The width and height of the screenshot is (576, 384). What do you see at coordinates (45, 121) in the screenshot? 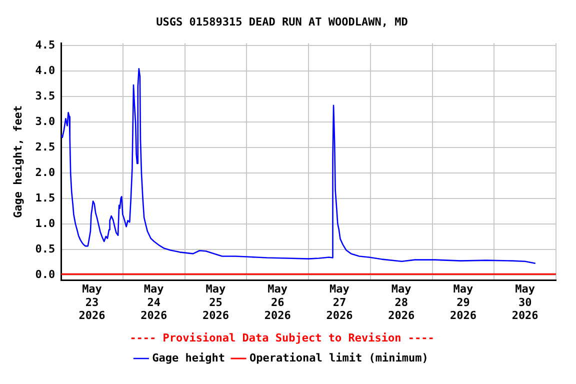
I see `y-tick-label: 3.0` at bounding box center [45, 121].